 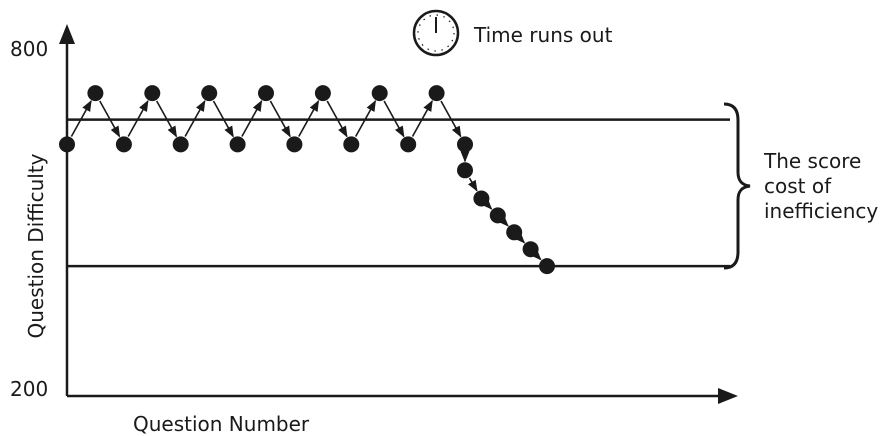 What do you see at coordinates (821, 211) in the screenshot?
I see `brace-label-line: inefficiency` at bounding box center [821, 211].